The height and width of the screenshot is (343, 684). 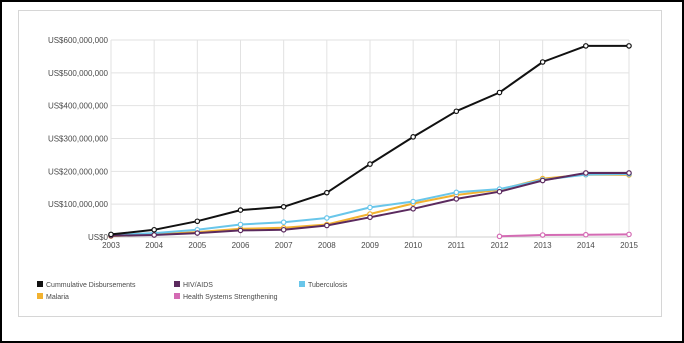 I want to click on x-tick-label: 2013, so click(x=543, y=245).